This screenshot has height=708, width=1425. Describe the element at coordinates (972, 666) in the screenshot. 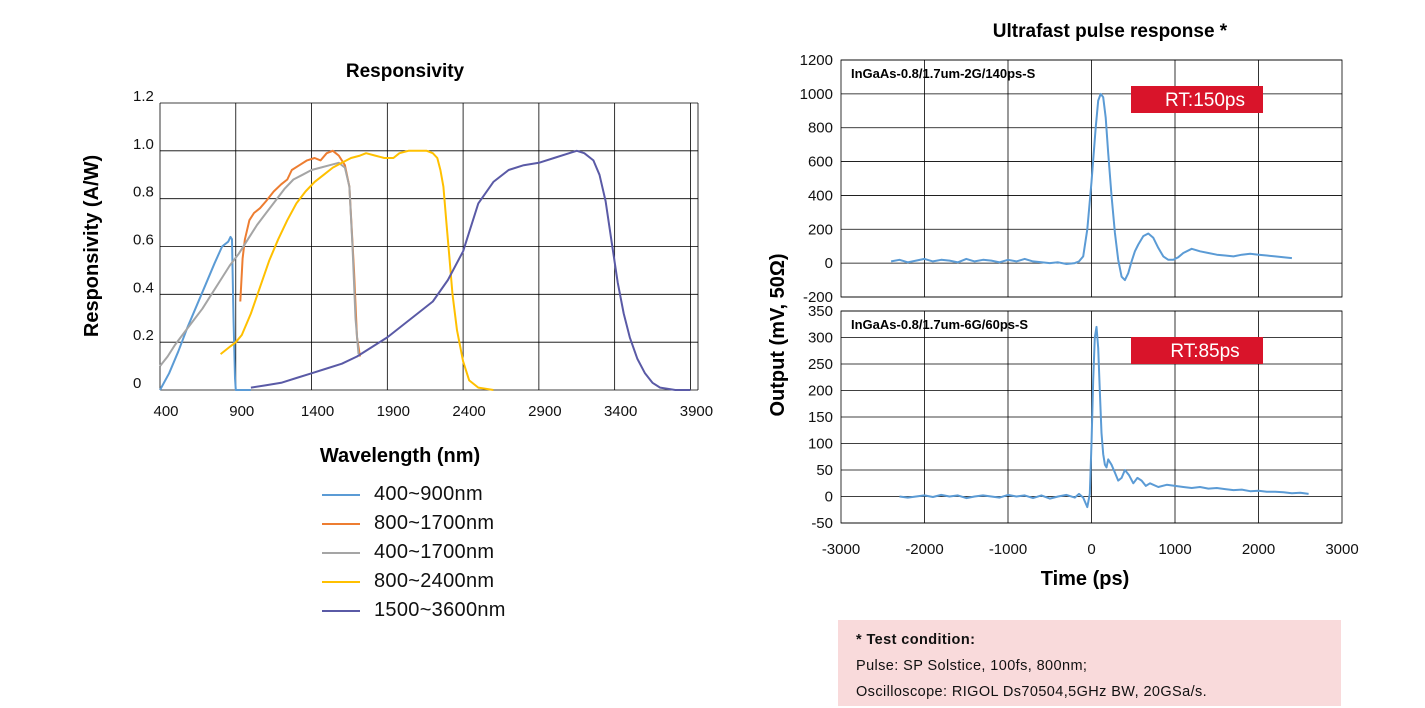

I see `note-line-pulse: Pulse: SP Solstice, 100fs, 800nm;` at that location.